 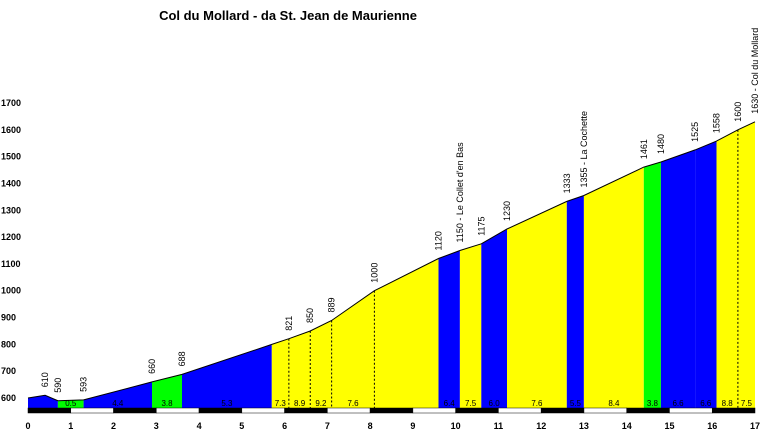 I want to click on x-tick-label-15: 15, so click(x=669, y=426).